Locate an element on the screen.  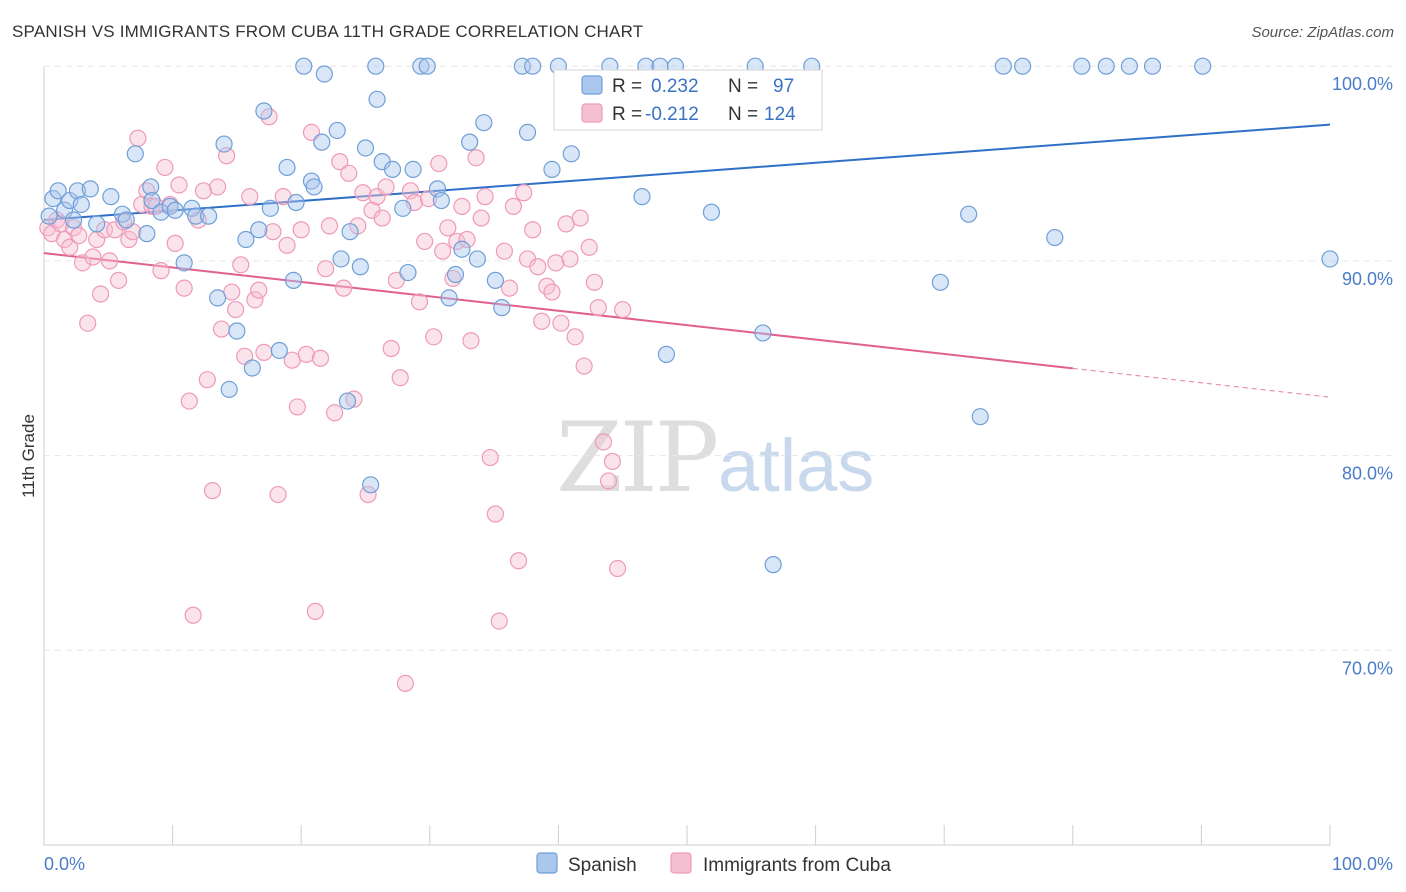
legend-swatch-cuba is located at coordinates (592, 113).